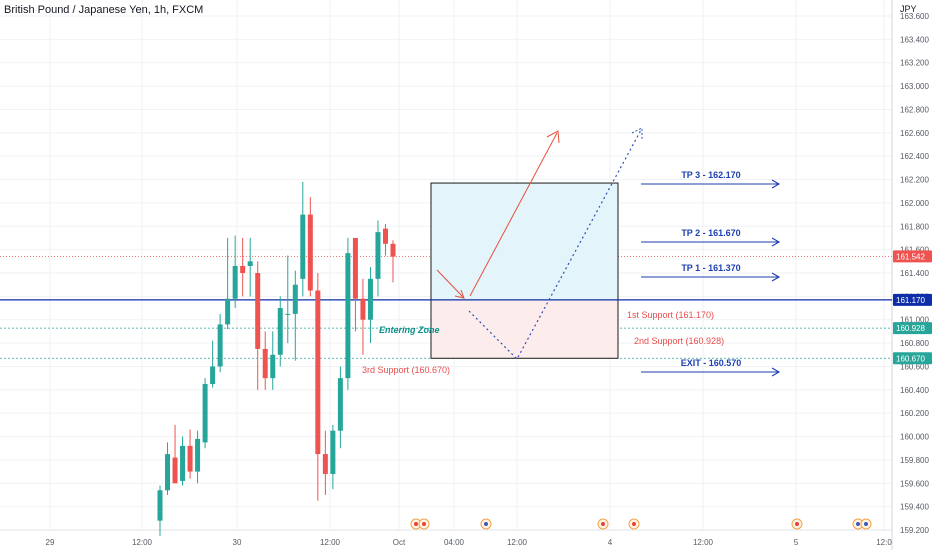  I want to click on target-label: EXIT - 160.570, so click(711, 363).